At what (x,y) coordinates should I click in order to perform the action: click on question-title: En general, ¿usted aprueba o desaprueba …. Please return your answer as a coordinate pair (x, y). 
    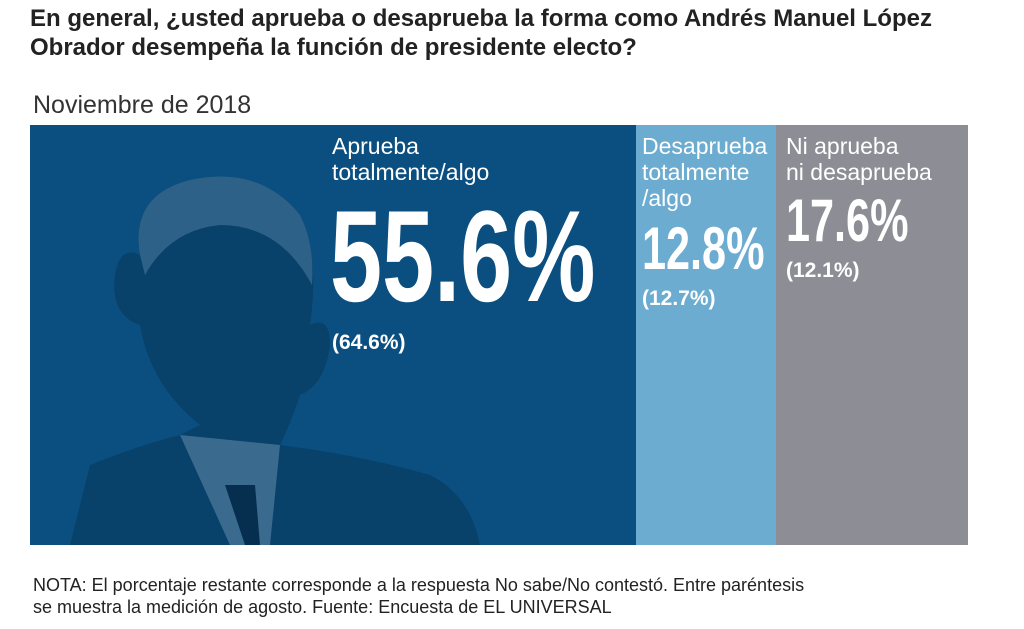
    Looking at the image, I should click on (481, 33).